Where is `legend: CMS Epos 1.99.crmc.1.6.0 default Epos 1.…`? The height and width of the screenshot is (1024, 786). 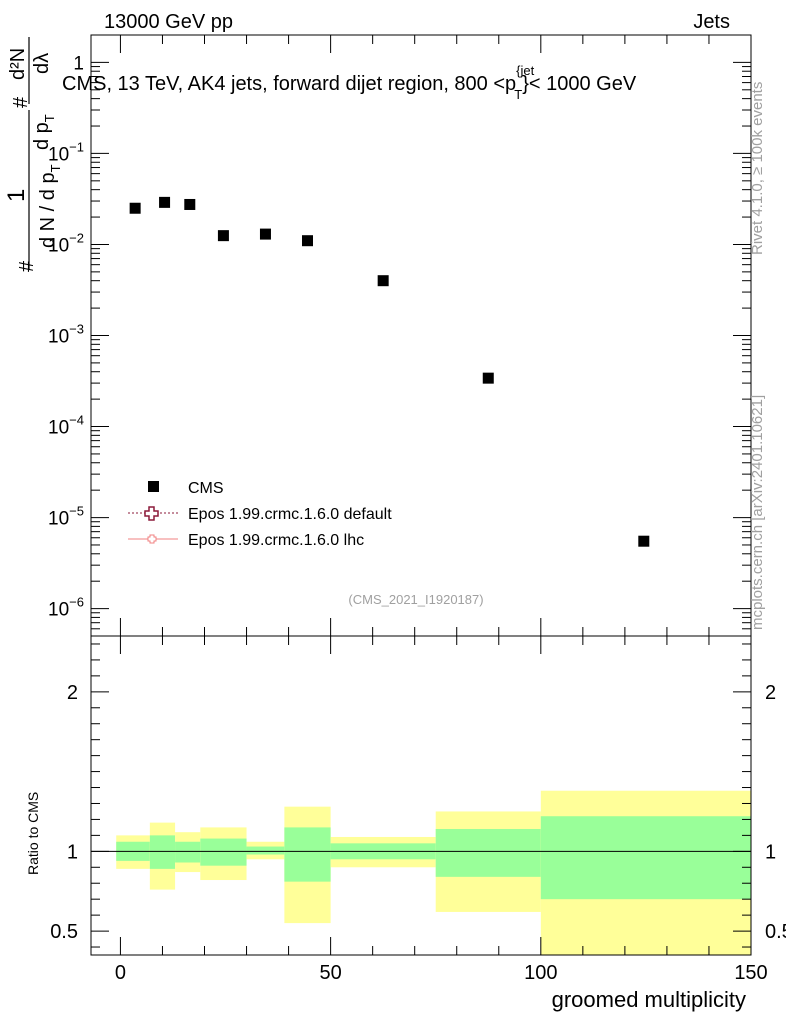
legend: CMS Epos 1.99.crmc.1.6.0 default Epos 1.… is located at coordinates (260, 514).